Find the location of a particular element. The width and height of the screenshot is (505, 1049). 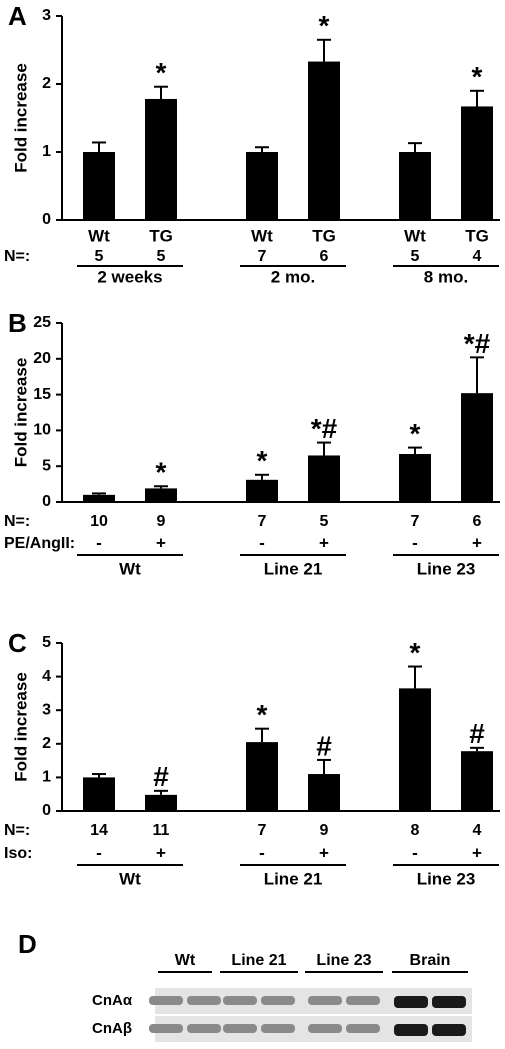

group-label: 2 mo. is located at coordinates (293, 276).